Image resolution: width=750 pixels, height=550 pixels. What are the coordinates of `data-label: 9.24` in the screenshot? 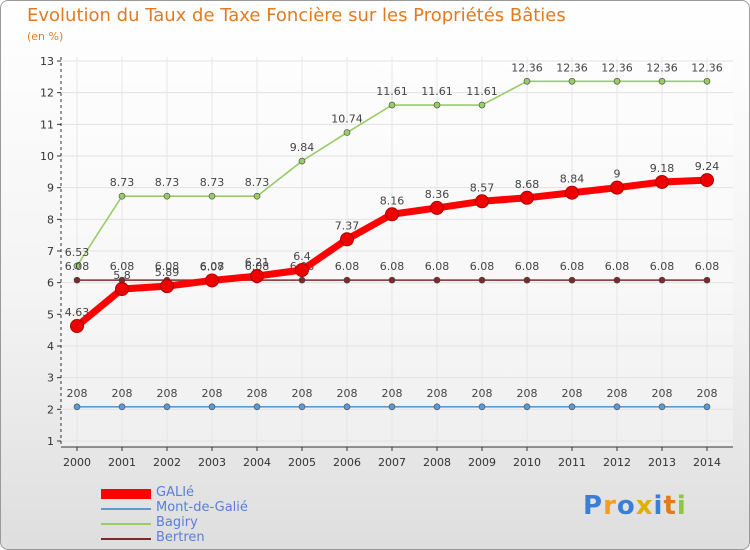 It's located at (707, 166).